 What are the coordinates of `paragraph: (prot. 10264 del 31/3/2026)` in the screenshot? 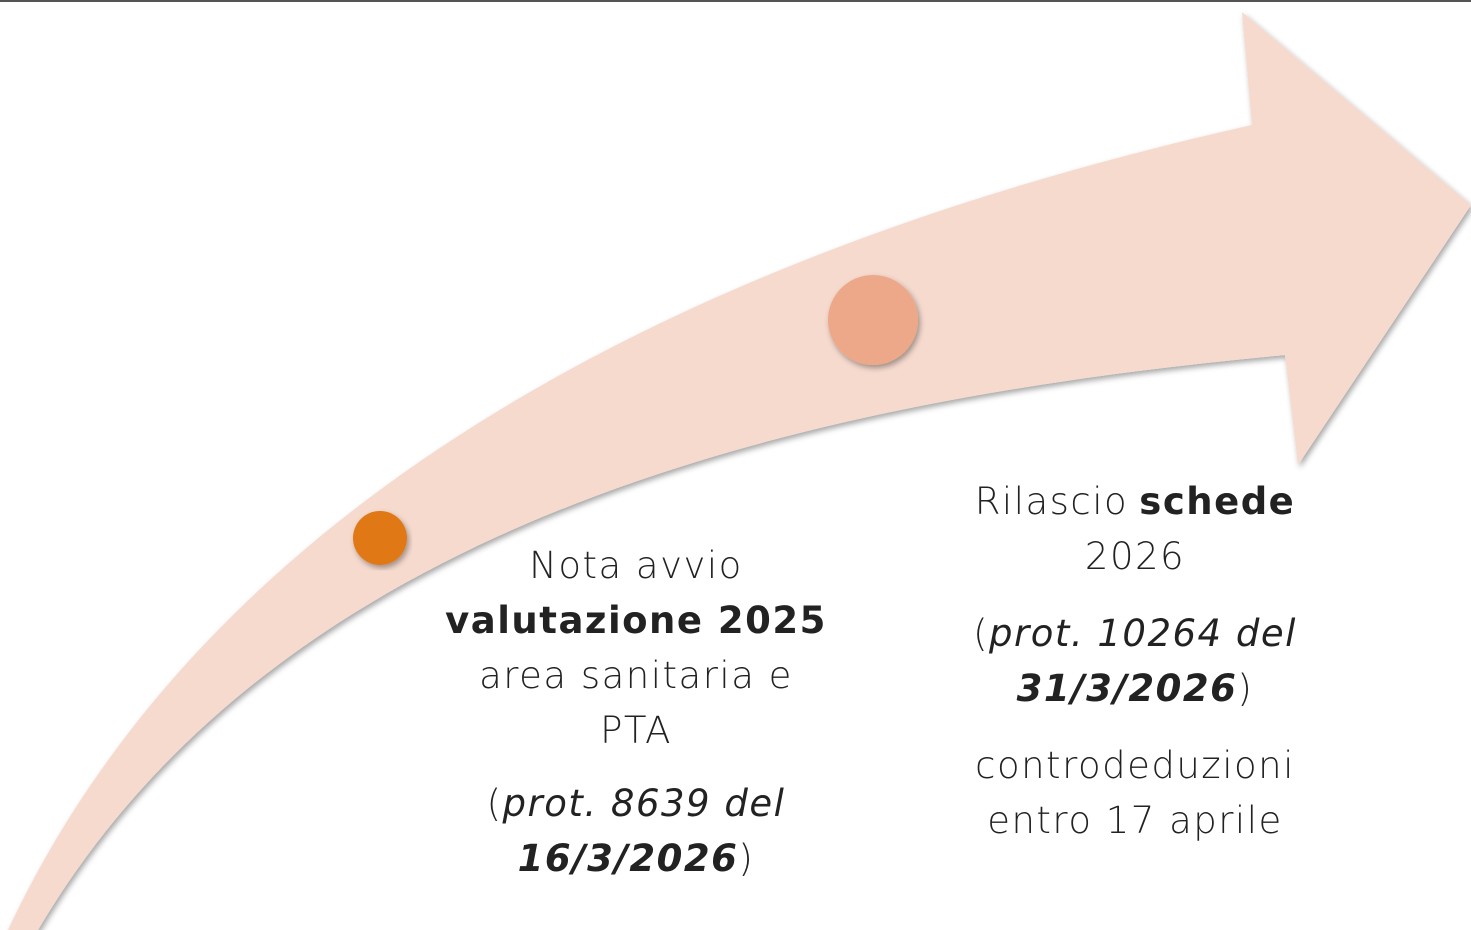 It's located at (1135, 661).